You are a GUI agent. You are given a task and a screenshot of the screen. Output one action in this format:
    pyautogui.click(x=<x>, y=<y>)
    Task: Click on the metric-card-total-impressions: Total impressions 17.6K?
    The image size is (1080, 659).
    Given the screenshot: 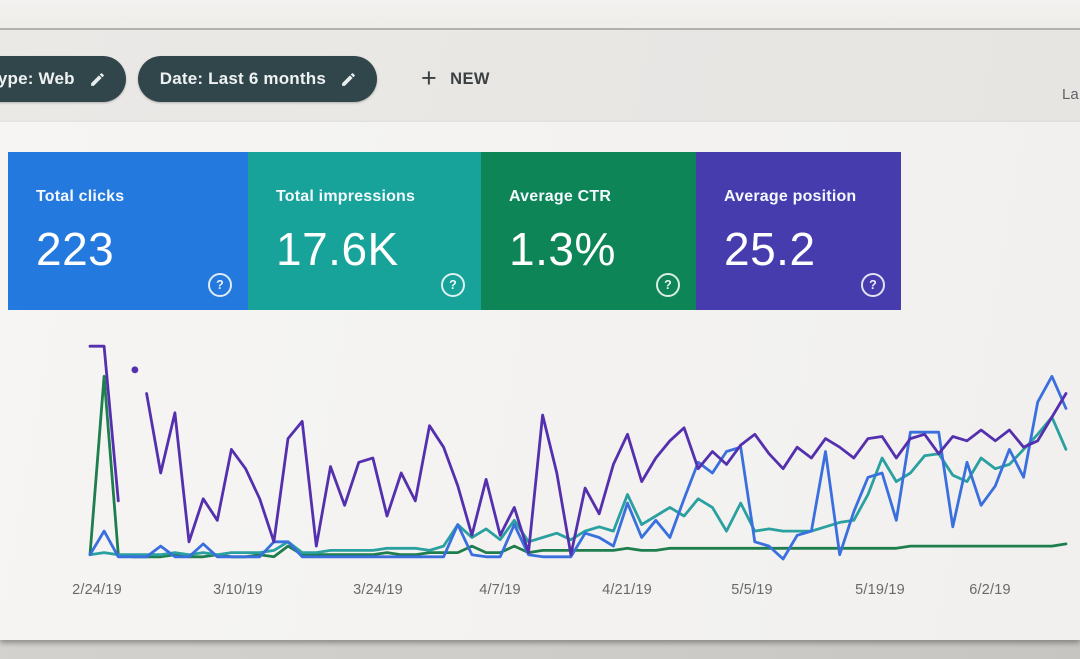 What is the action you would take?
    pyautogui.click(x=364, y=231)
    